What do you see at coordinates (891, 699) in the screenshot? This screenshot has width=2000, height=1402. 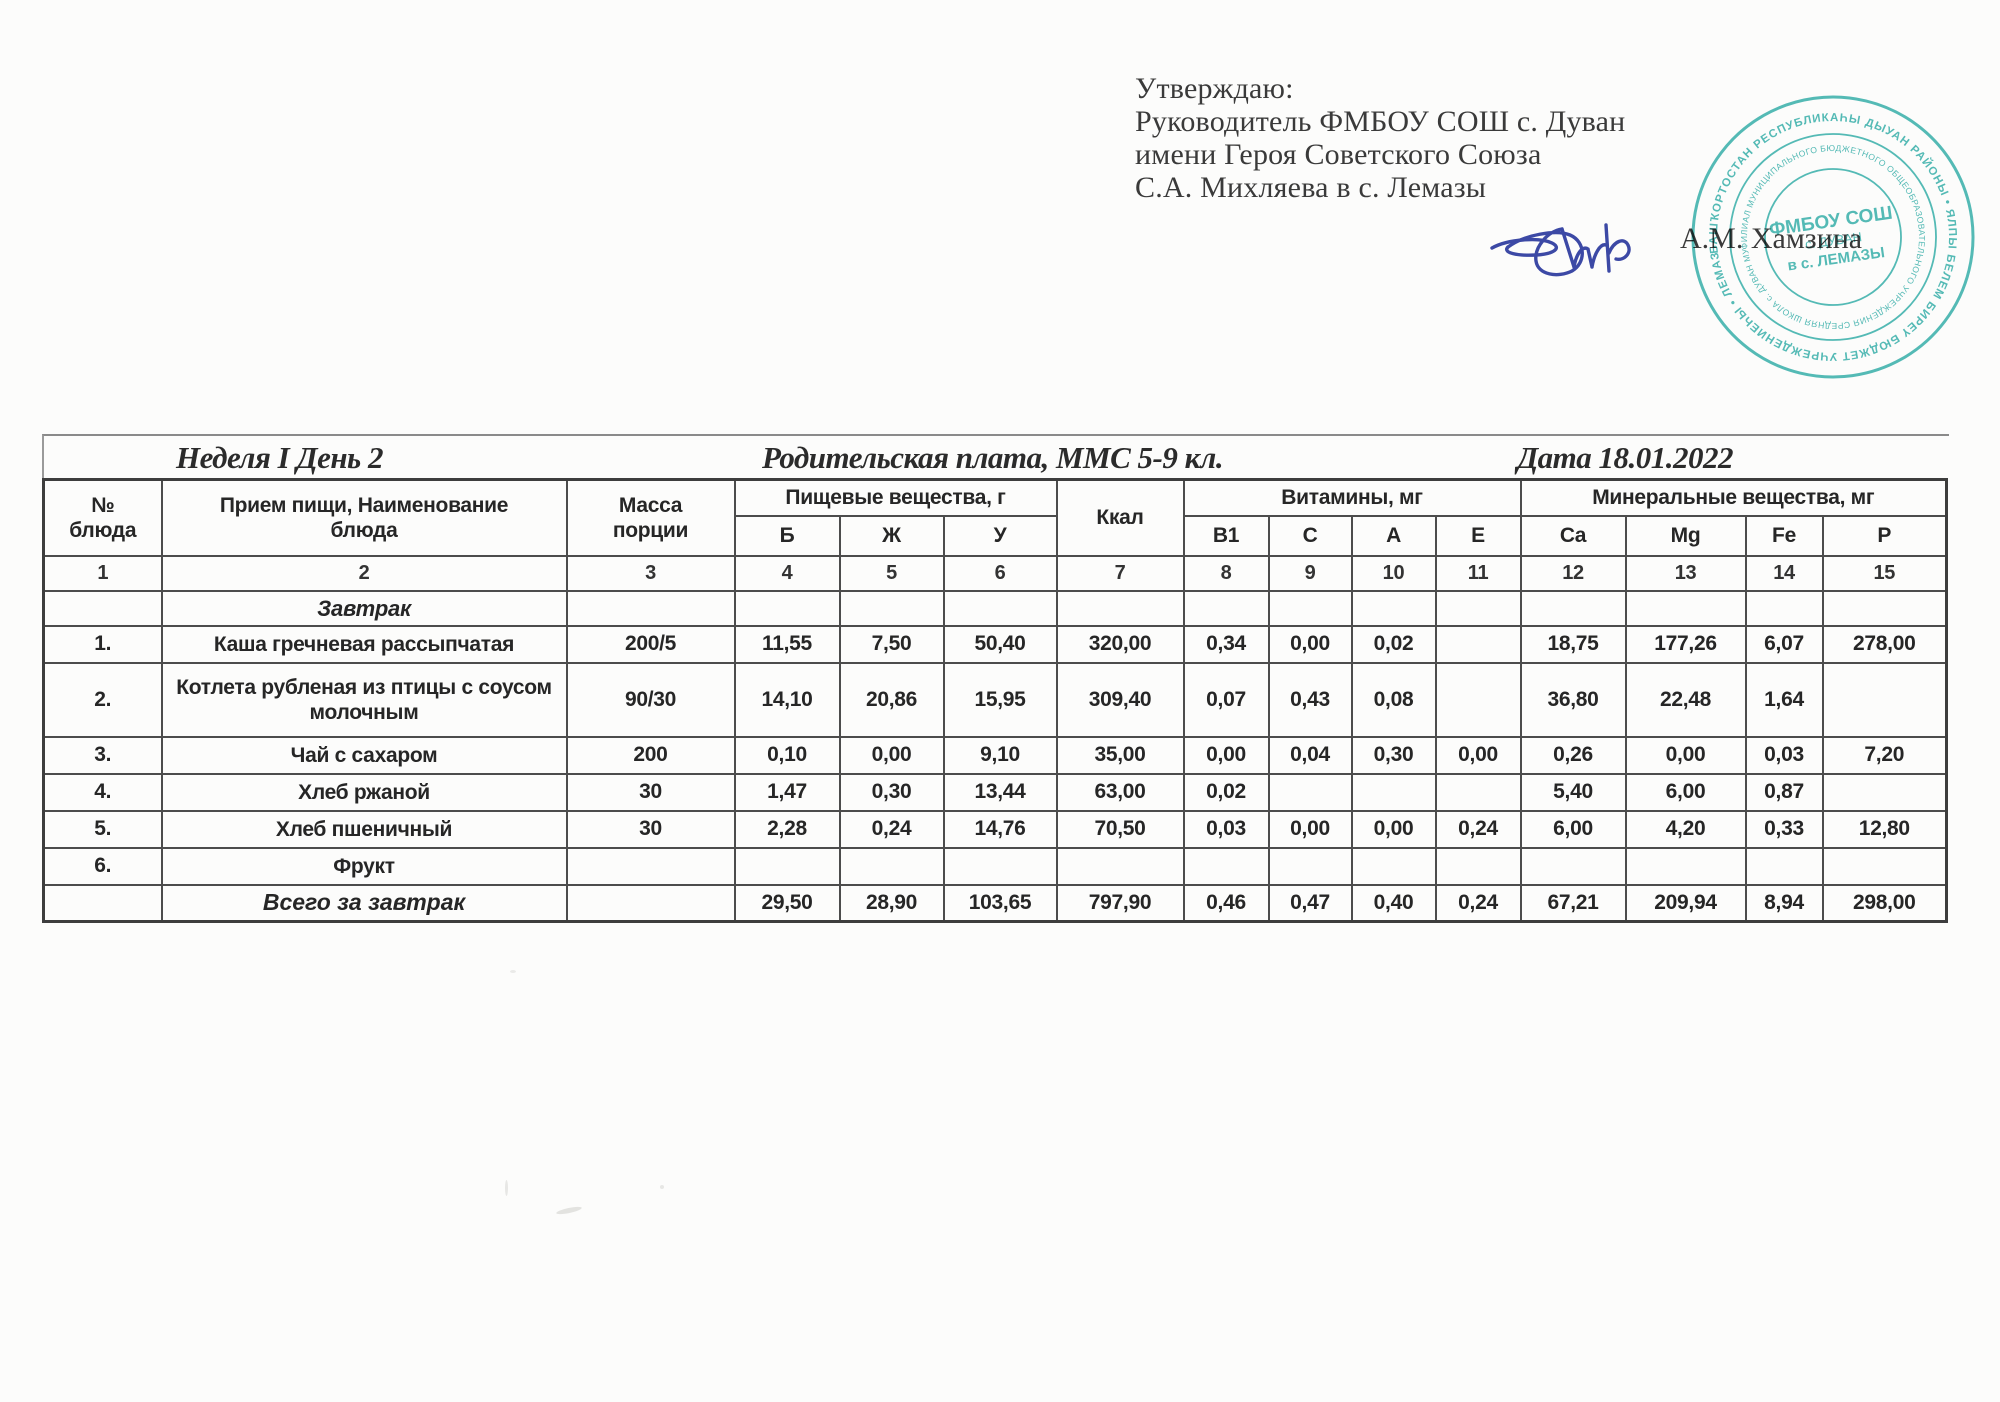 I see `value-cell: 20,86` at bounding box center [891, 699].